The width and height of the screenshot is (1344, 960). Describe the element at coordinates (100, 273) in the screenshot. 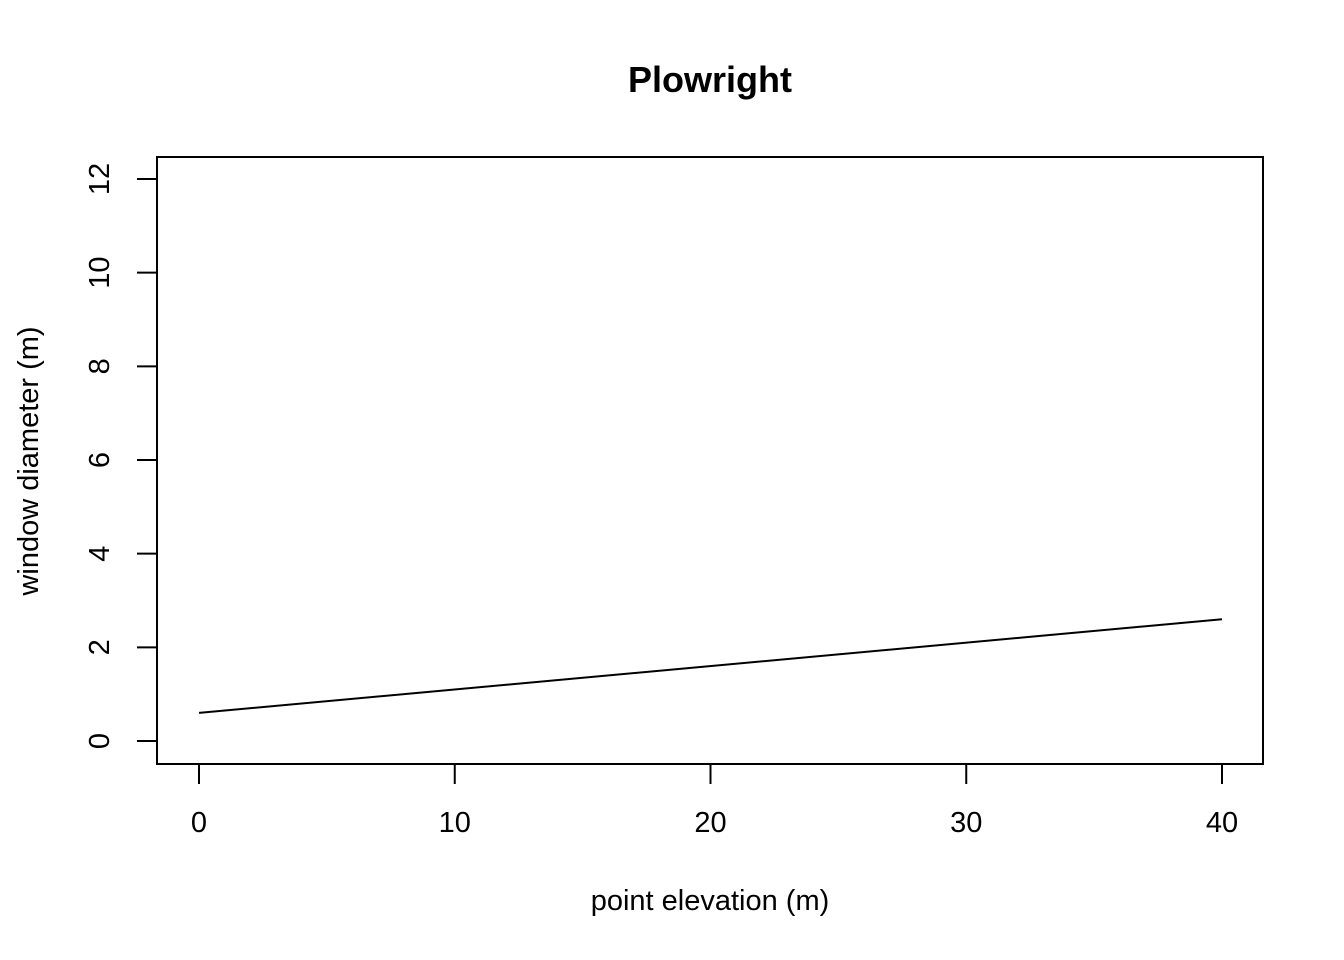

I see `y-tick-label: 10` at that location.